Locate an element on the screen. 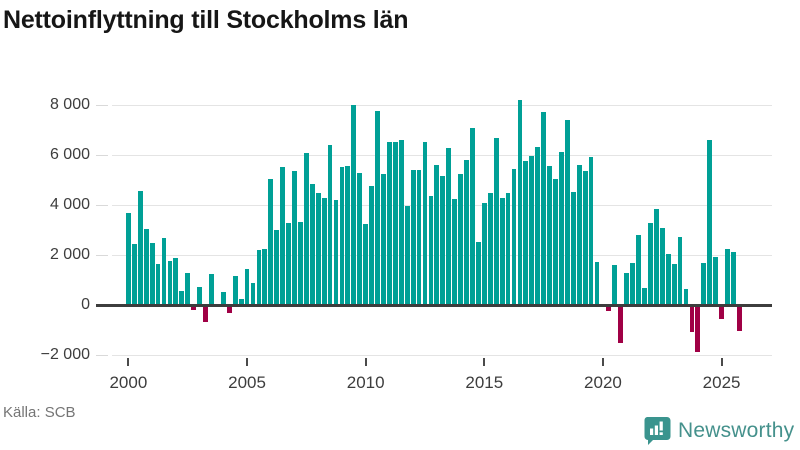  zero-line is located at coordinates (434, 305).